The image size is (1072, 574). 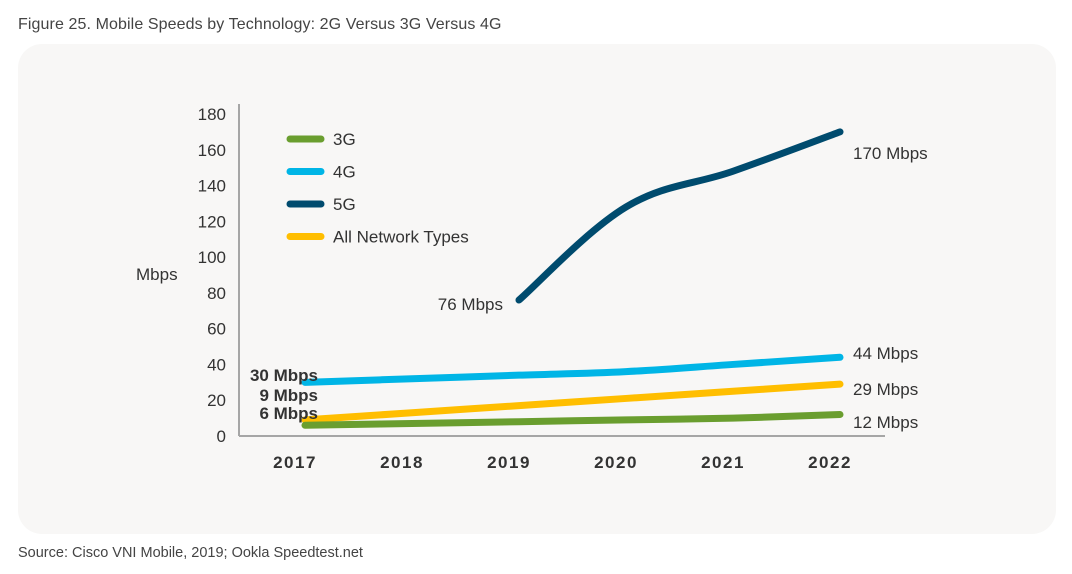 What do you see at coordinates (216, 364) in the screenshot?
I see `y-tick-label: 40` at bounding box center [216, 364].